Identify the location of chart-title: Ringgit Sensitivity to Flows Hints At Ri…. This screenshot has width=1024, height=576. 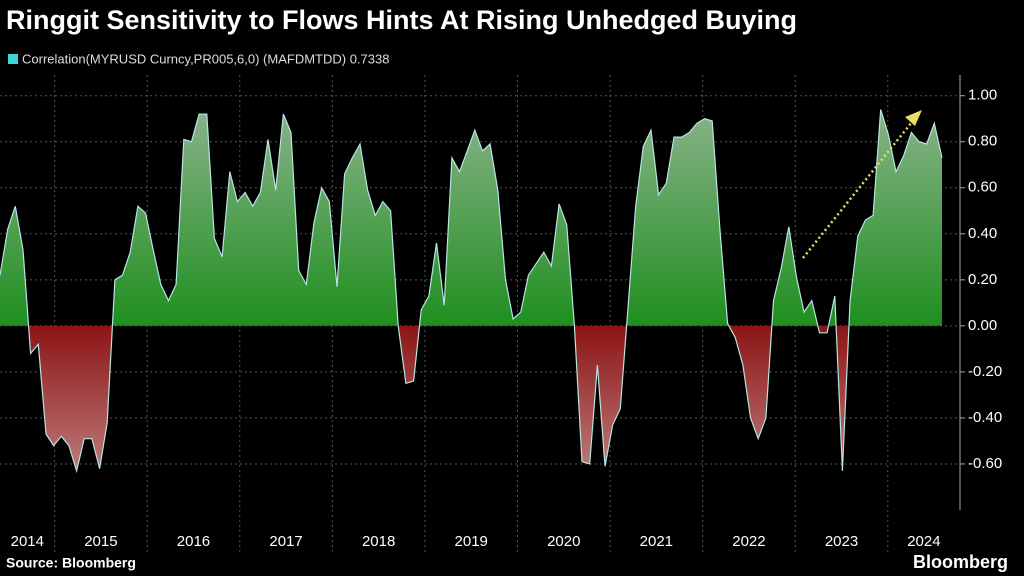
(401, 20).